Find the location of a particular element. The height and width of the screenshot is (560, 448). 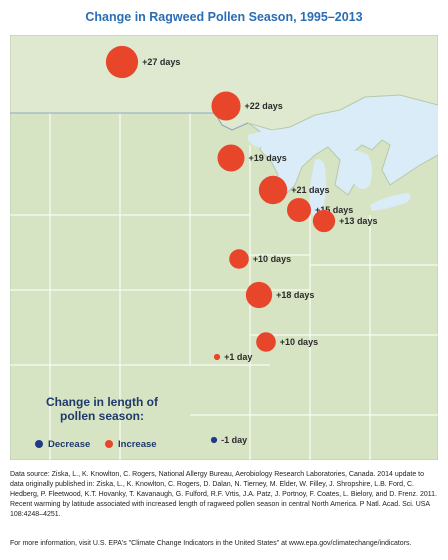

site-label-1: +27 days is located at coordinates (161, 62).